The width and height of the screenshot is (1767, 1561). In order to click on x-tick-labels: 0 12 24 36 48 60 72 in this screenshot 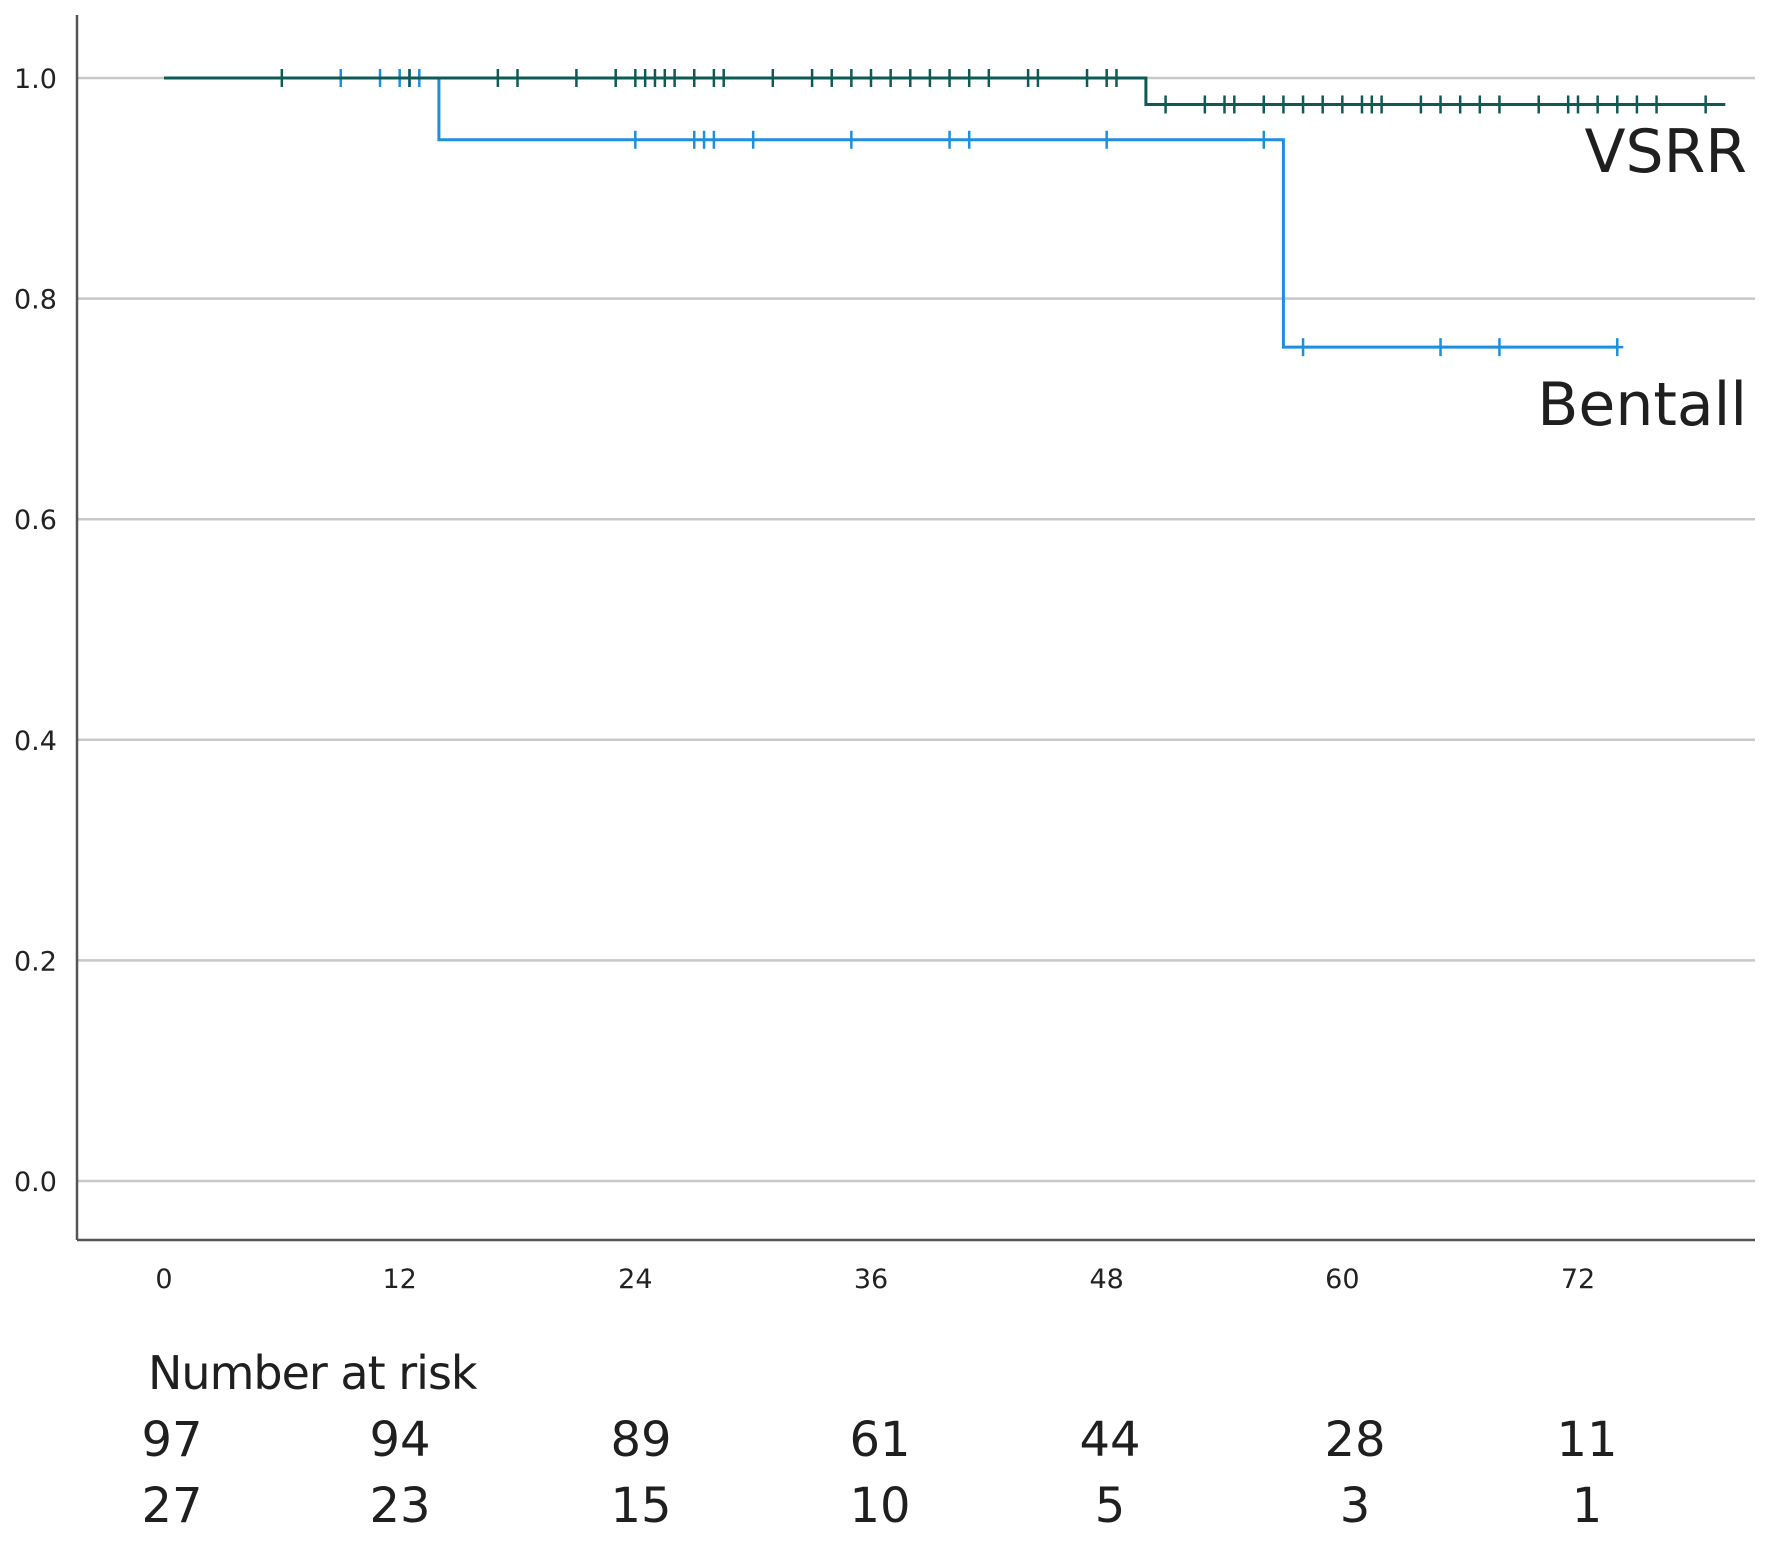, I will do `click(875, 1279)`.